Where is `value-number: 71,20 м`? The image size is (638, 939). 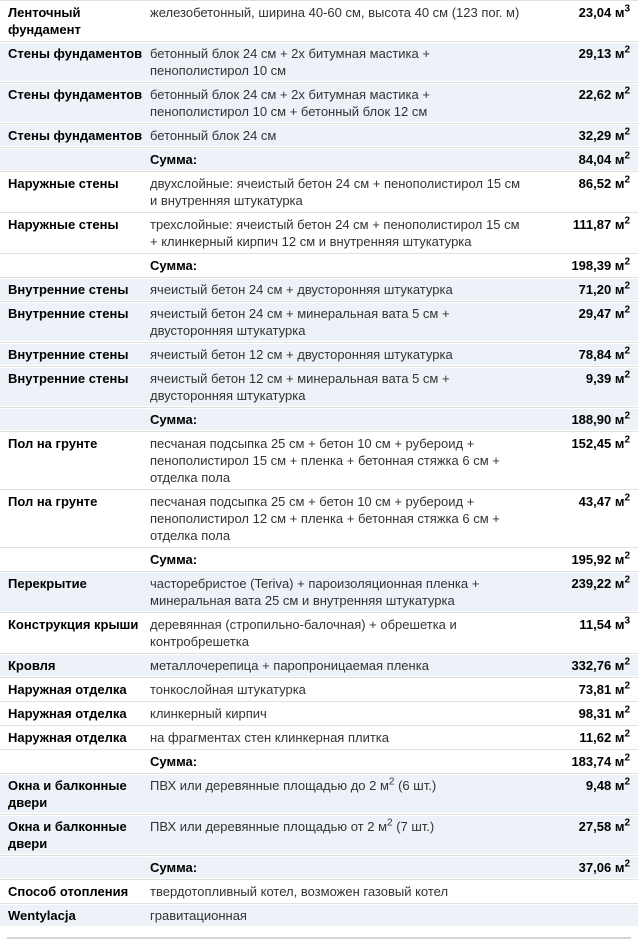
value-number: 71,20 м is located at coordinates (601, 289).